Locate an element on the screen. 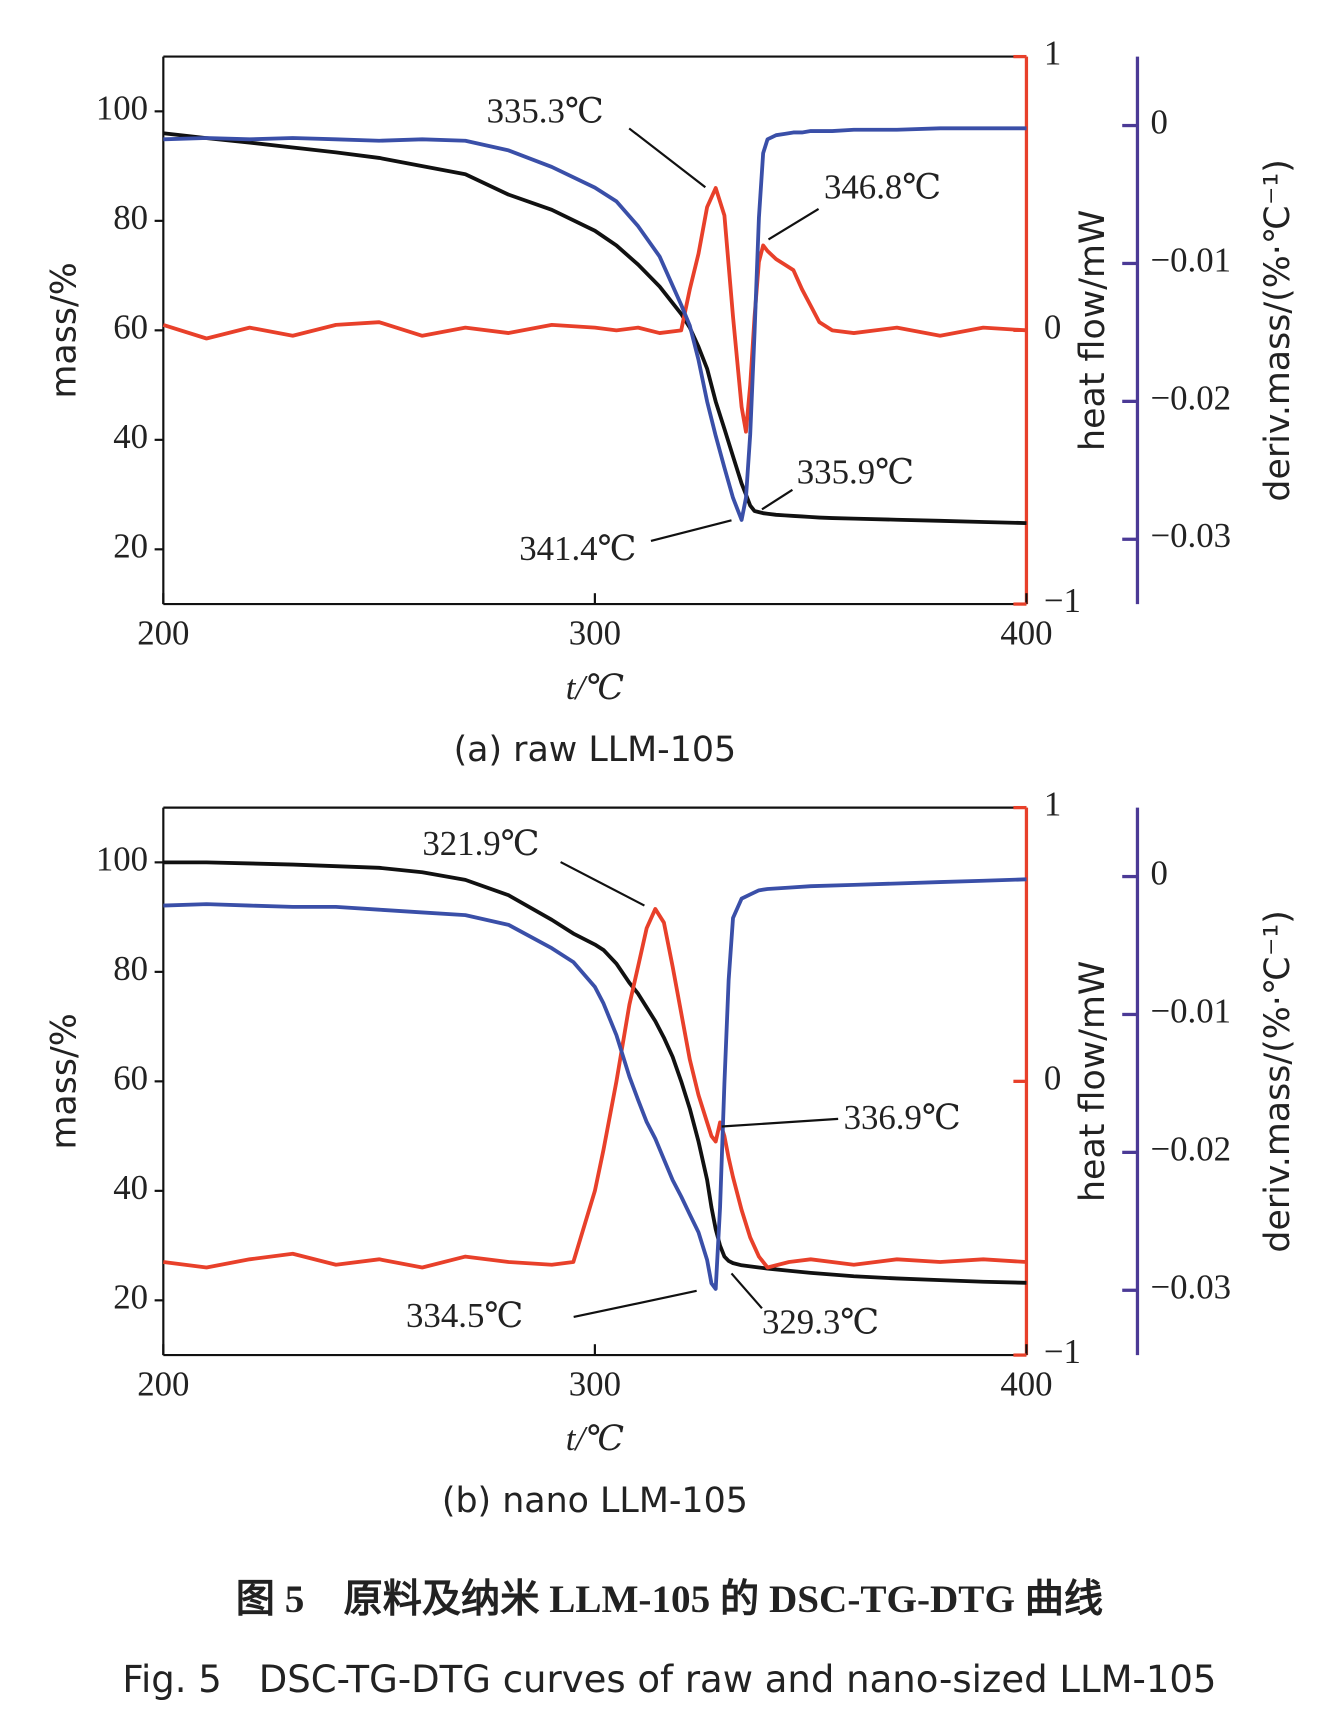  annotation: 346.8℃ is located at coordinates (882, 186).